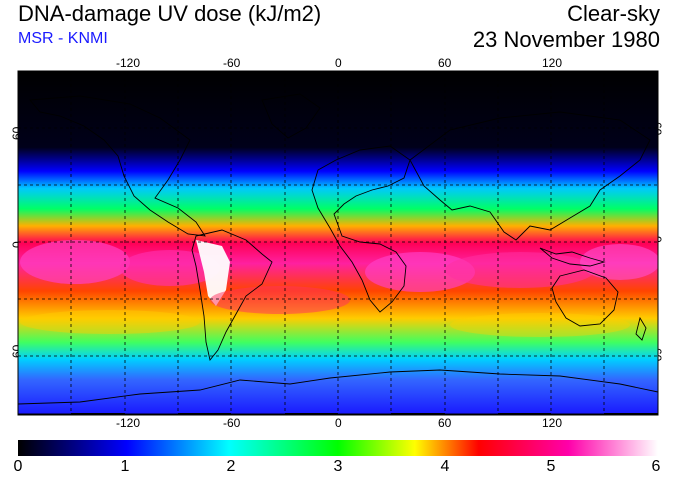  Describe the element at coordinates (170, 13) in the screenshot. I see `map-title: DNA-damage UV dose (kJ/m2)` at that location.